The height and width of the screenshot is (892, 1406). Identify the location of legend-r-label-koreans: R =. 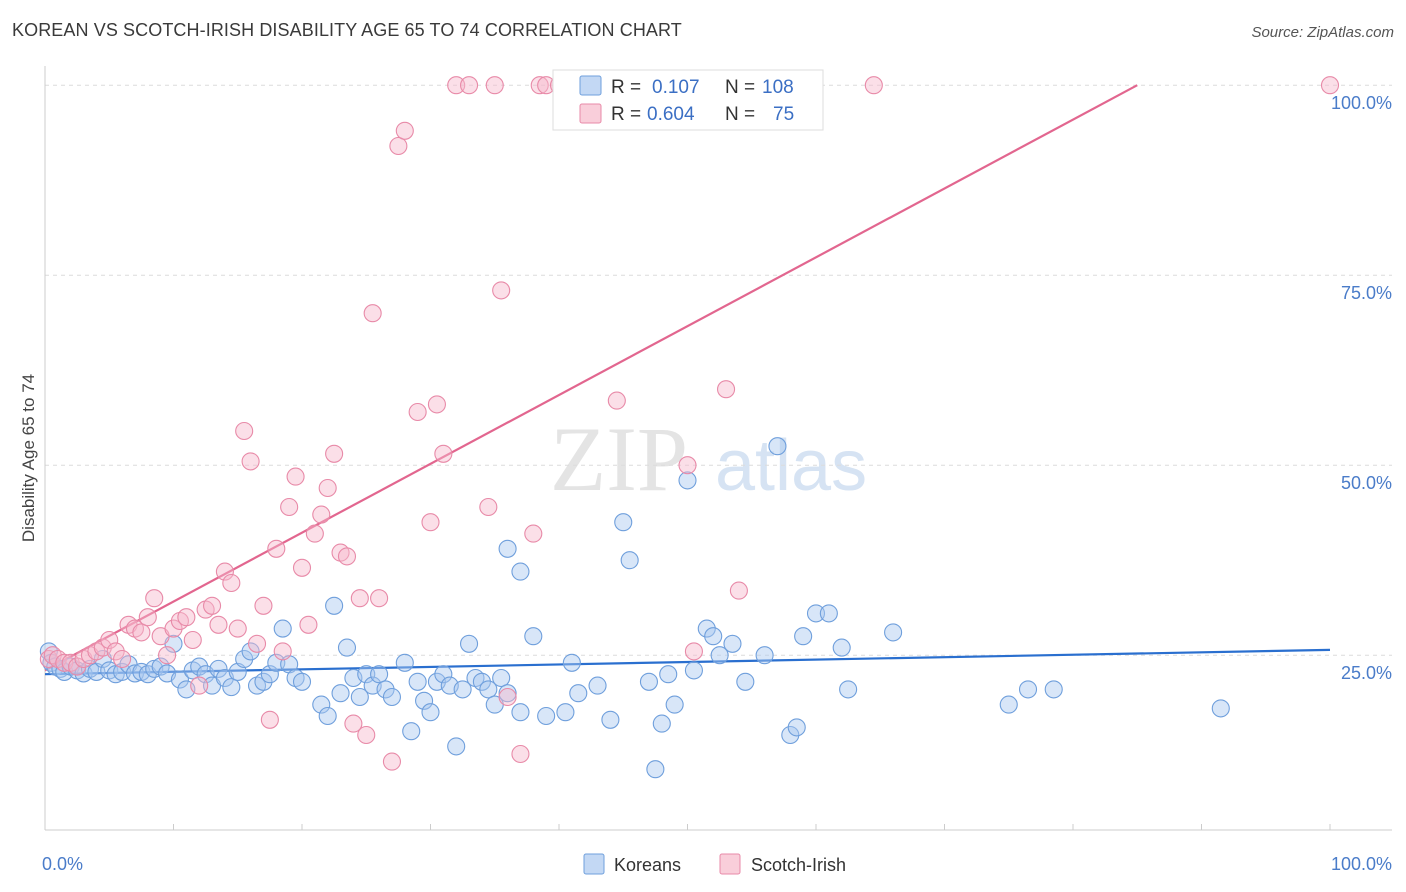
(626, 87).